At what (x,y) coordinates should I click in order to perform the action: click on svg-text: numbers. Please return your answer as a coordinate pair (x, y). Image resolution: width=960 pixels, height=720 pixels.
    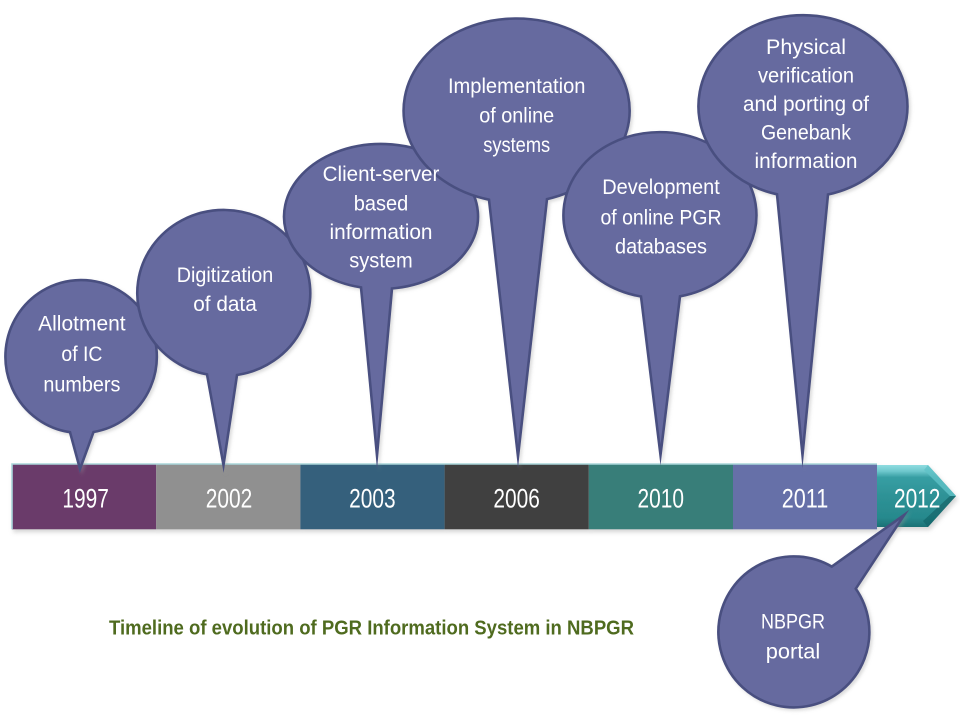
    Looking at the image, I should click on (81, 384).